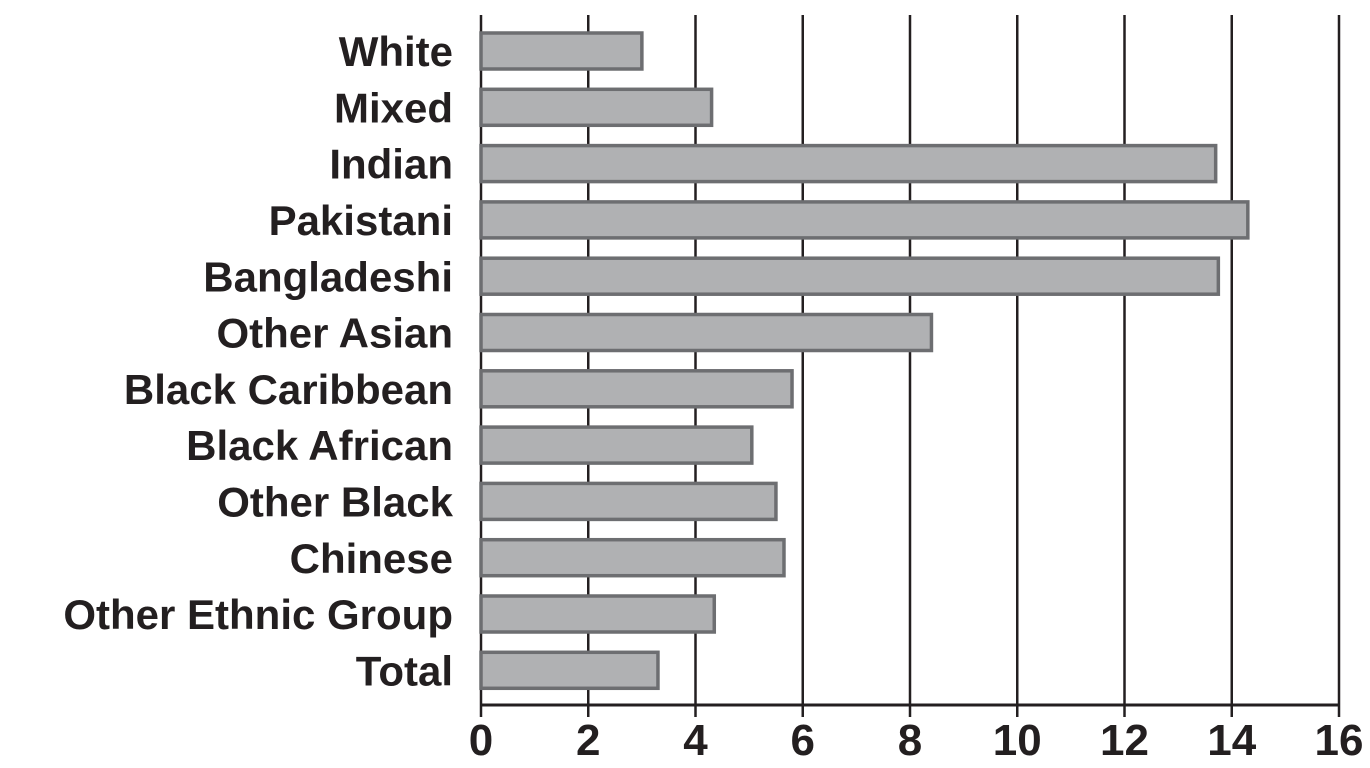  I want to click on x-tick-label: 0, so click(481, 739).